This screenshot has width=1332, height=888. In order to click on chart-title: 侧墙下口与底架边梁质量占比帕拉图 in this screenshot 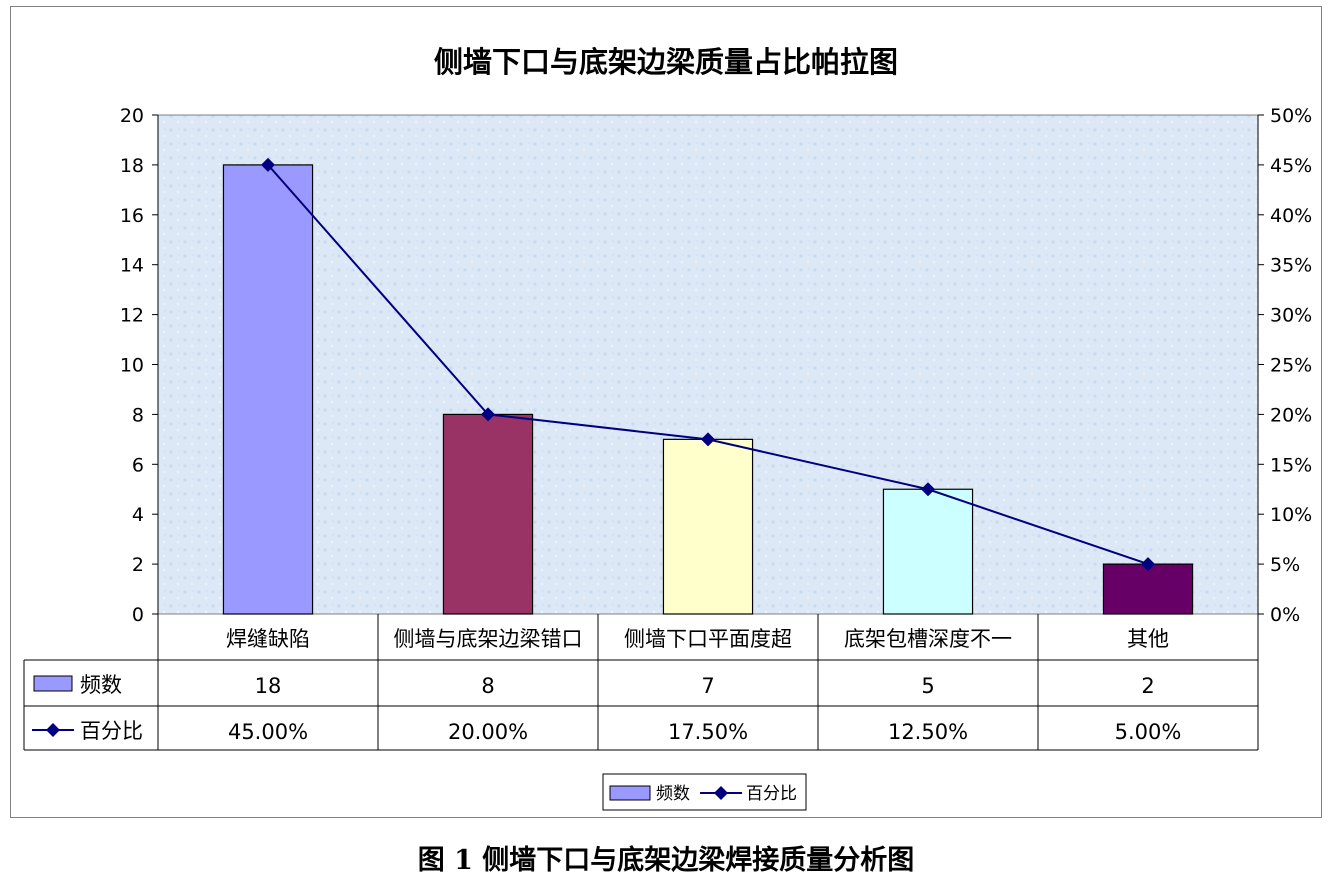, I will do `click(666, 62)`.